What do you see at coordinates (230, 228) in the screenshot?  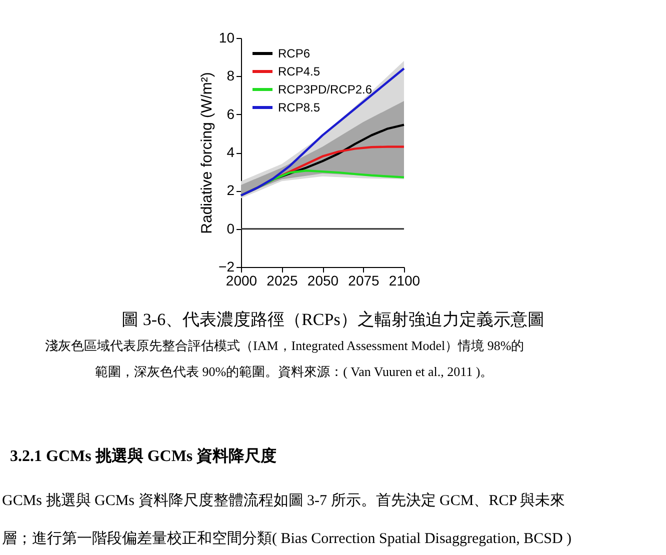 I see `y-tick-label: 0` at bounding box center [230, 228].